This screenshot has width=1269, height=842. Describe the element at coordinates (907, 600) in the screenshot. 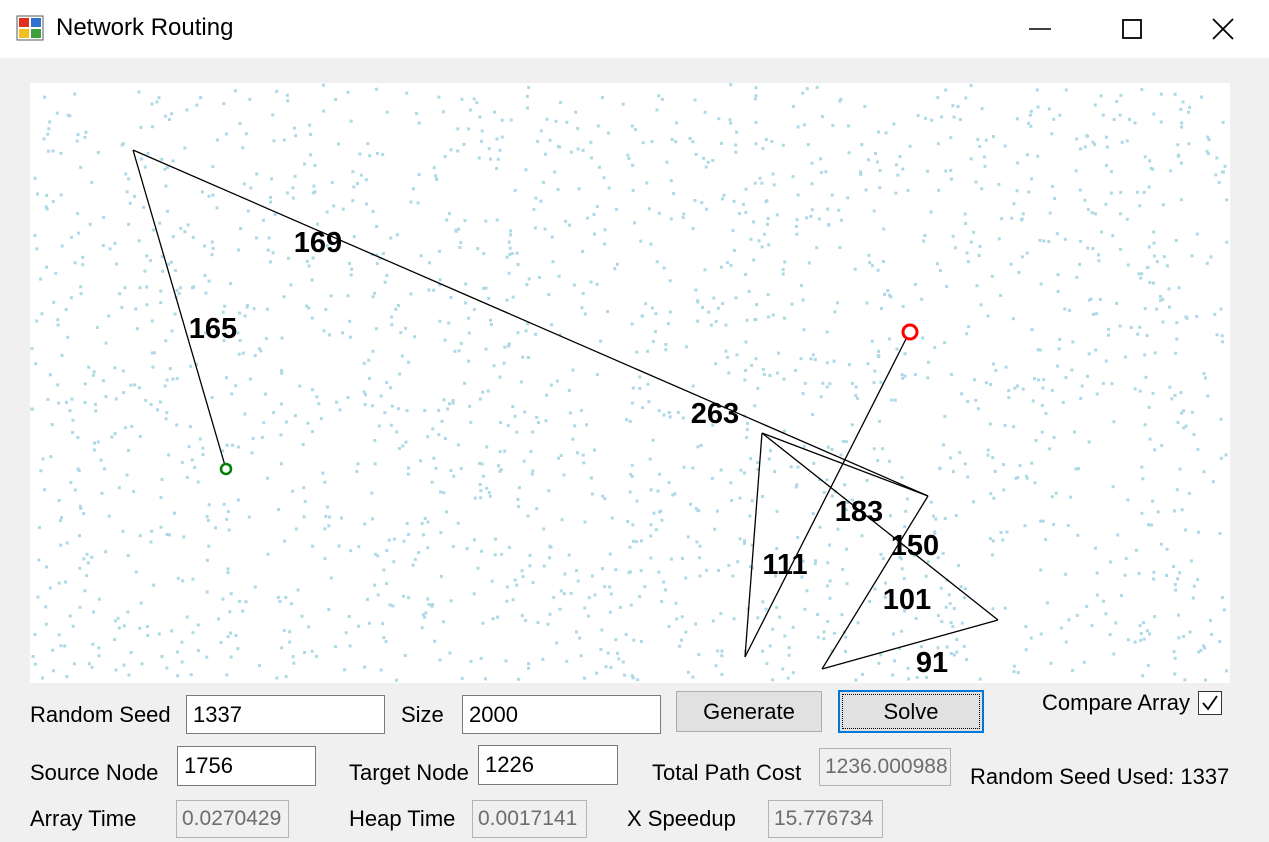

I see `edge-label: 101` at that location.